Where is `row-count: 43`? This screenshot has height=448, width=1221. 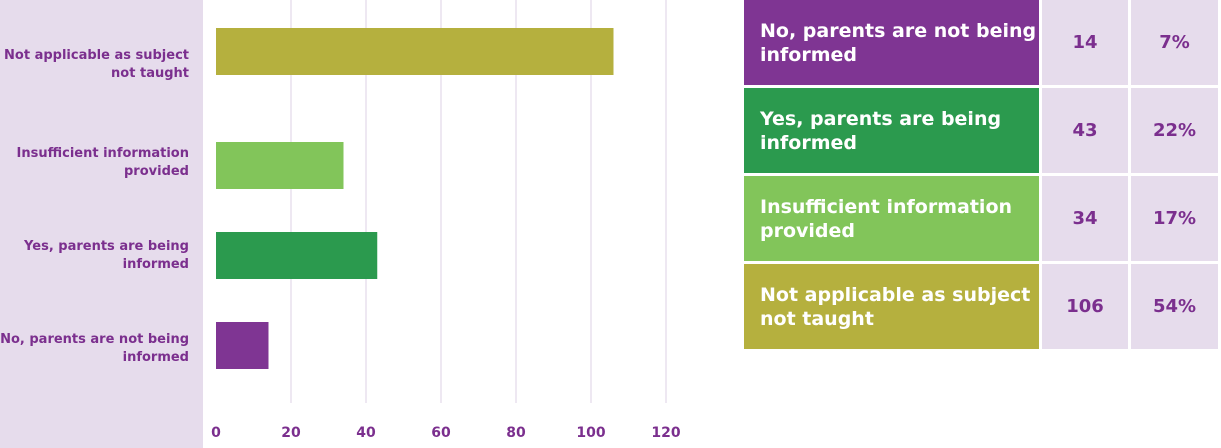 row-count: 43 is located at coordinates (1086, 132).